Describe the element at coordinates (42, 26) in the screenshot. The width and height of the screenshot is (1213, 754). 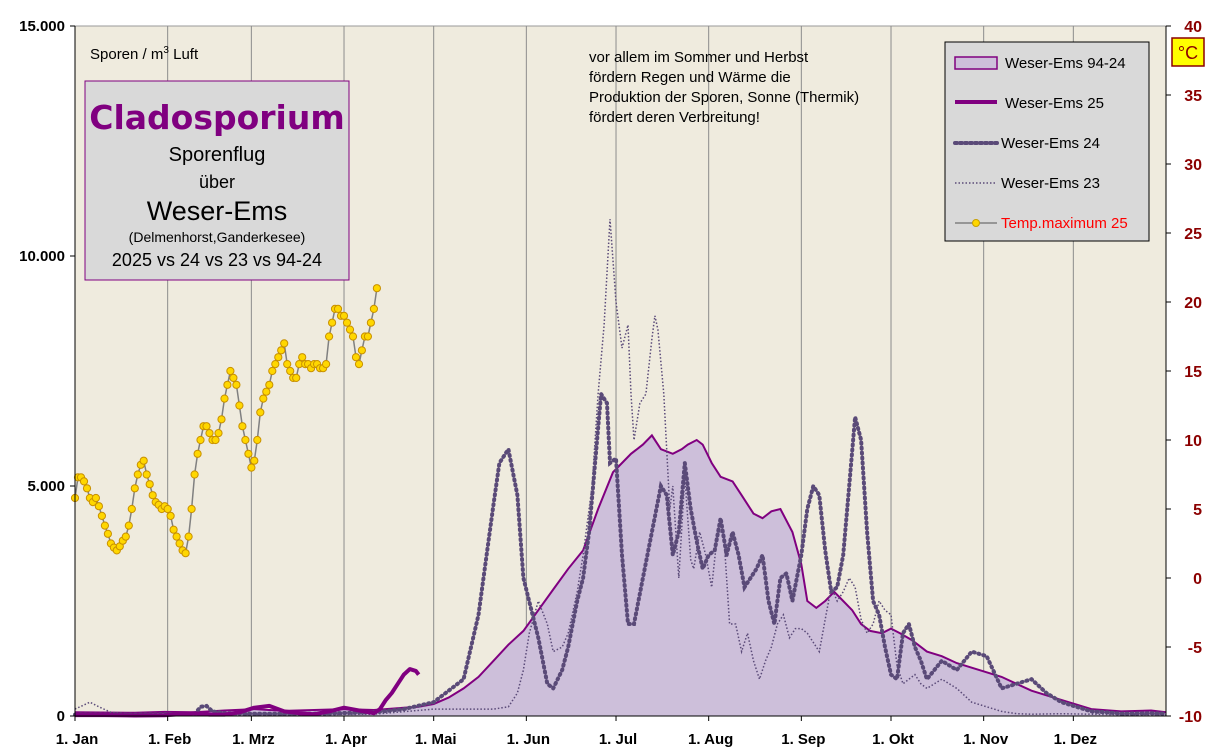
I see `y-left-tick-label-0: 15.000` at that location.